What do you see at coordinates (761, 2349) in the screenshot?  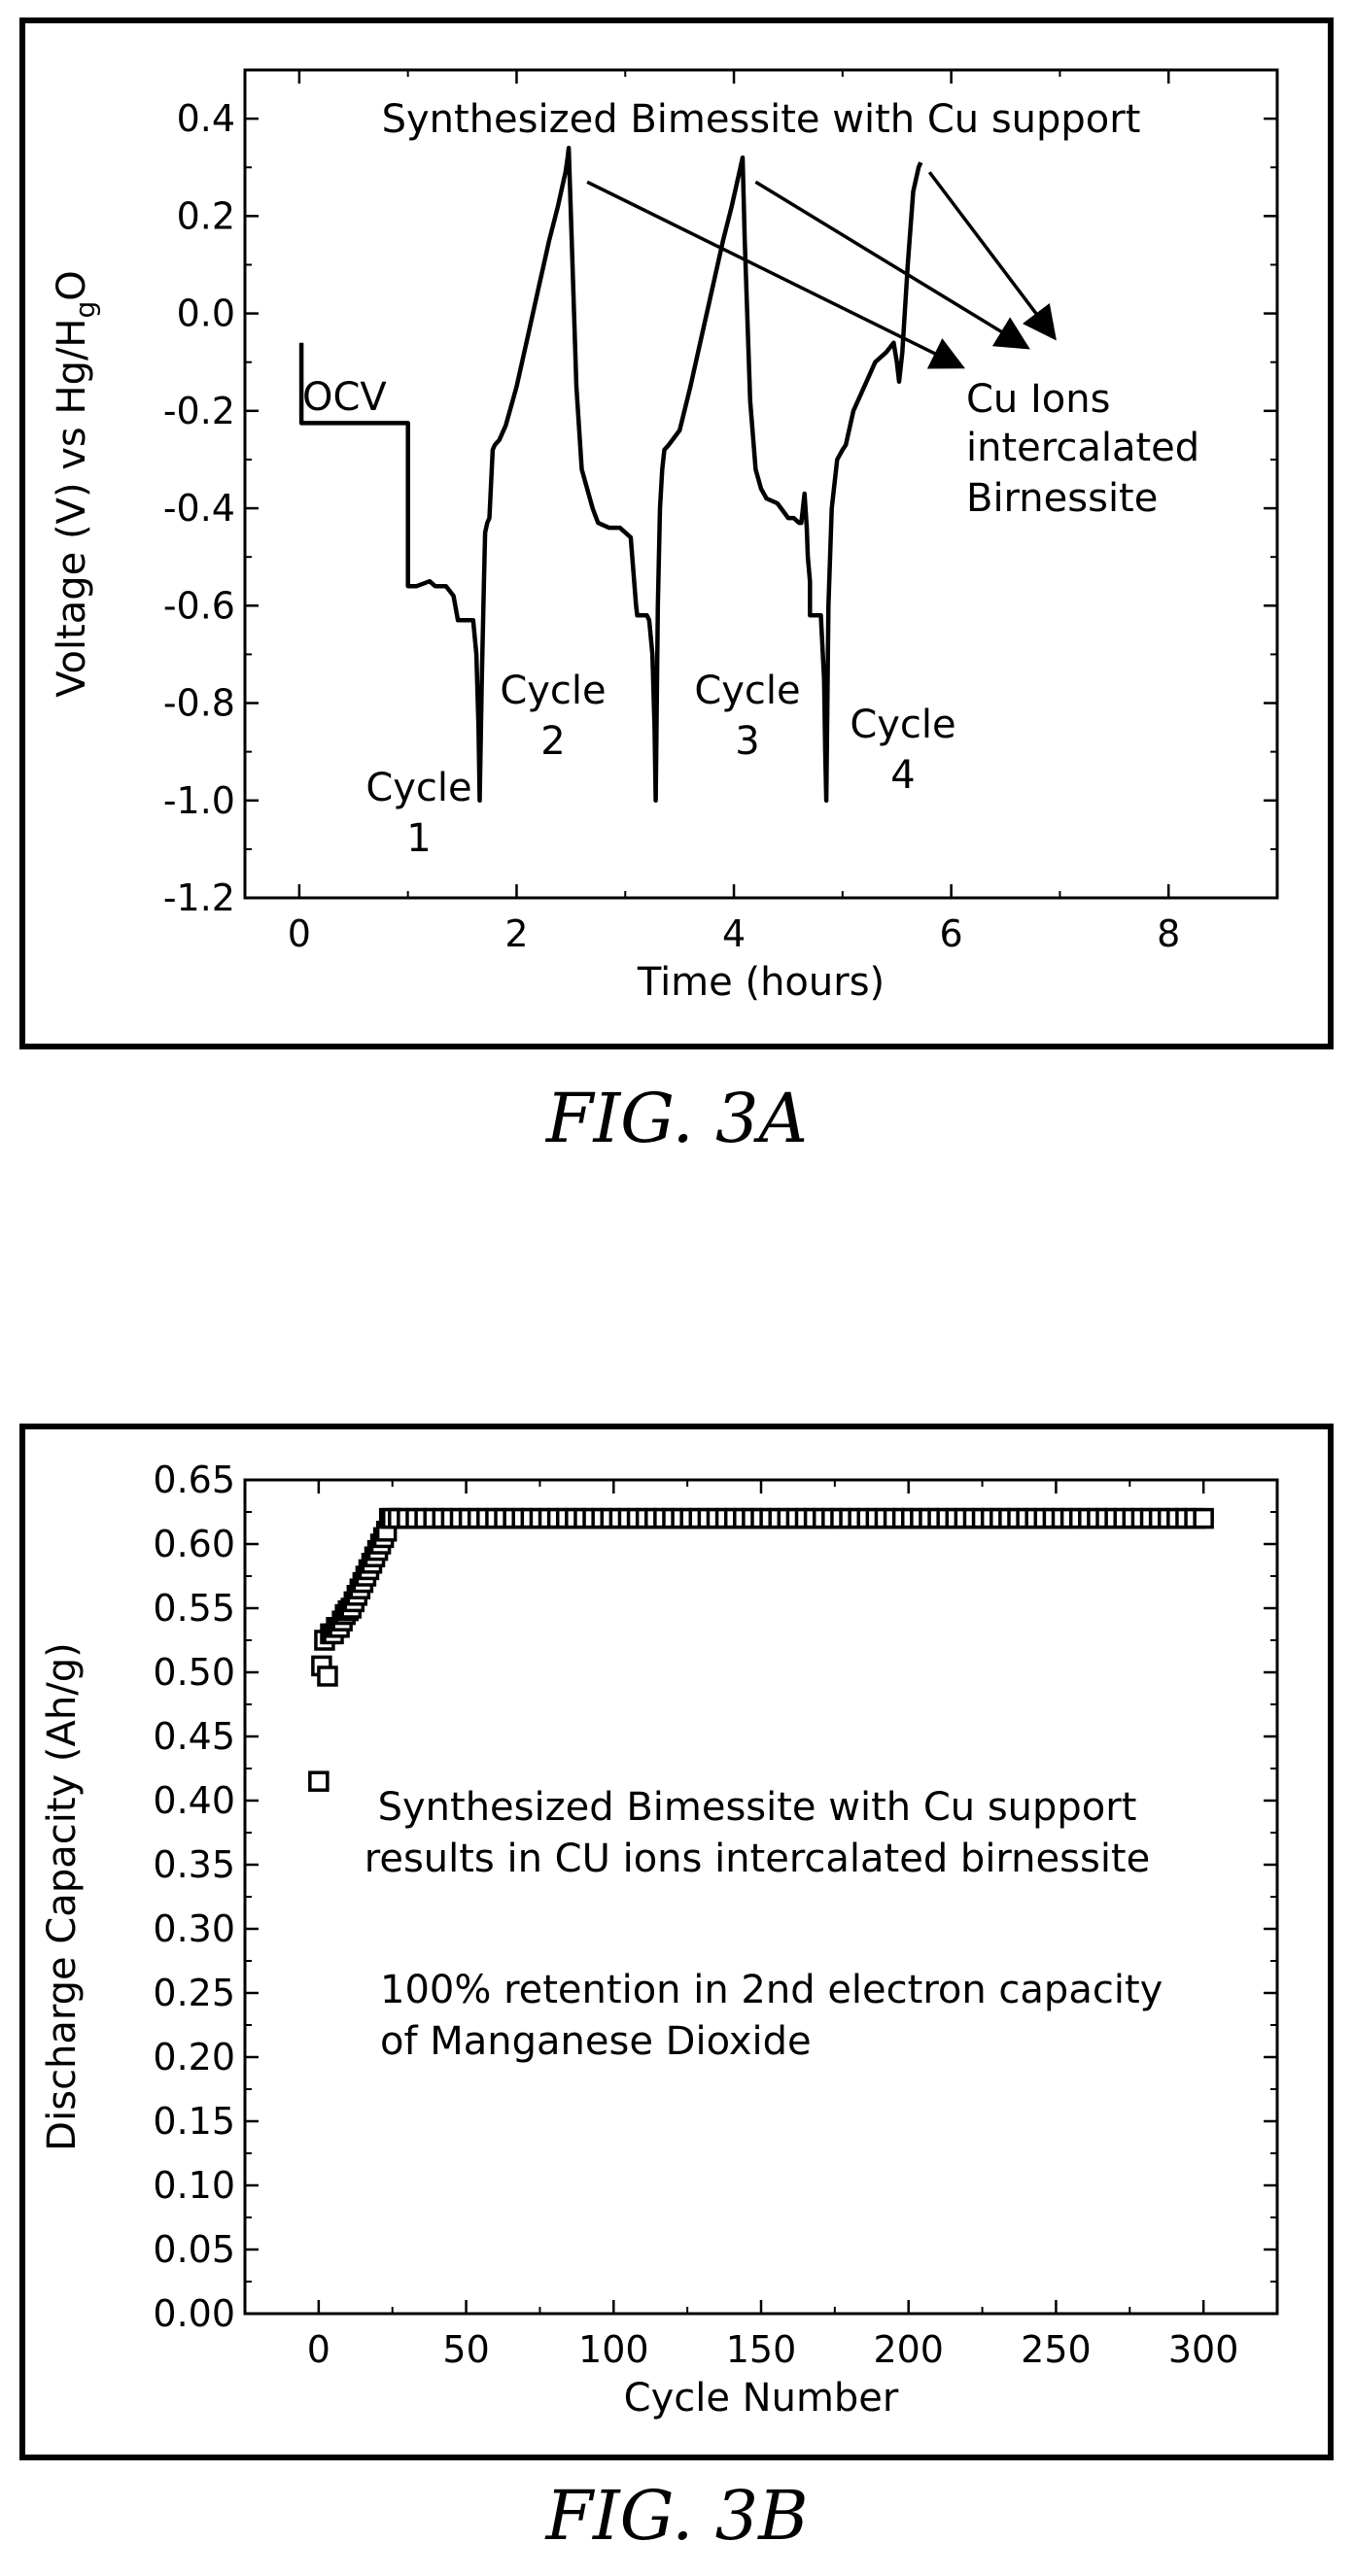 I see `x-tick-label: 150` at bounding box center [761, 2349].